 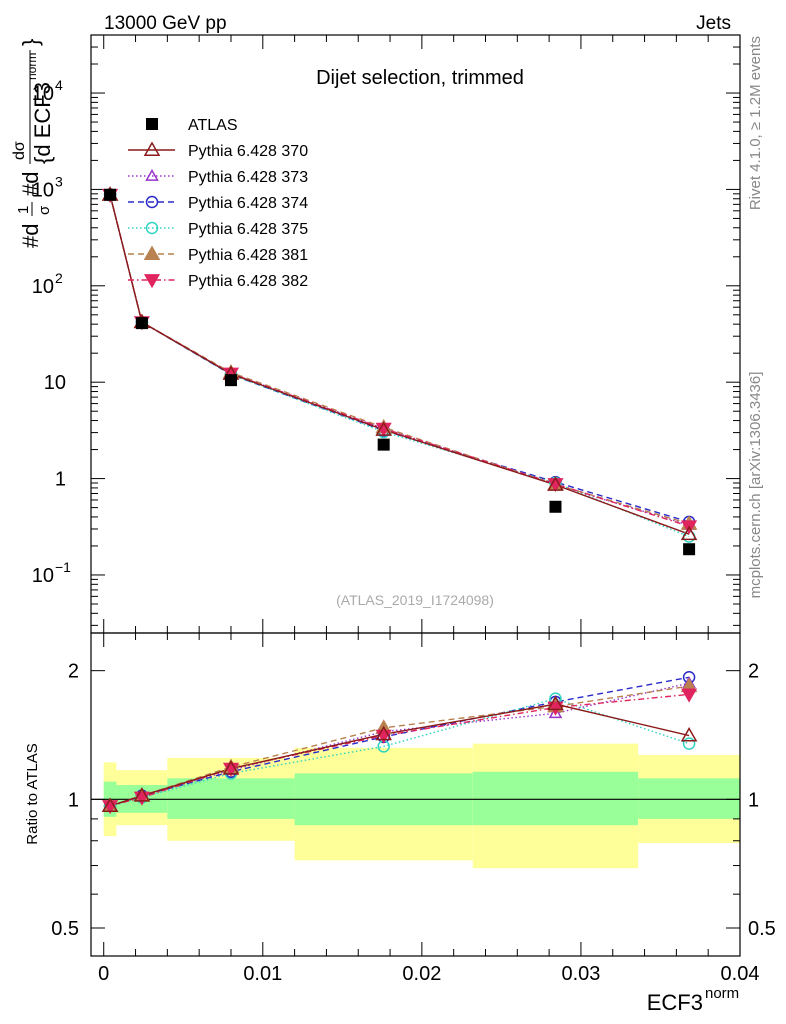 What do you see at coordinates (753, 672) in the screenshot?
I see `ratio-y-tick-label-right: 2` at bounding box center [753, 672].